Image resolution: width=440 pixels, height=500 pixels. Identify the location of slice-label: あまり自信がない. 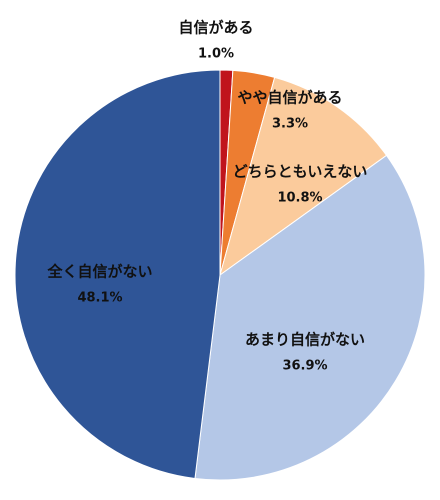
(305, 340).